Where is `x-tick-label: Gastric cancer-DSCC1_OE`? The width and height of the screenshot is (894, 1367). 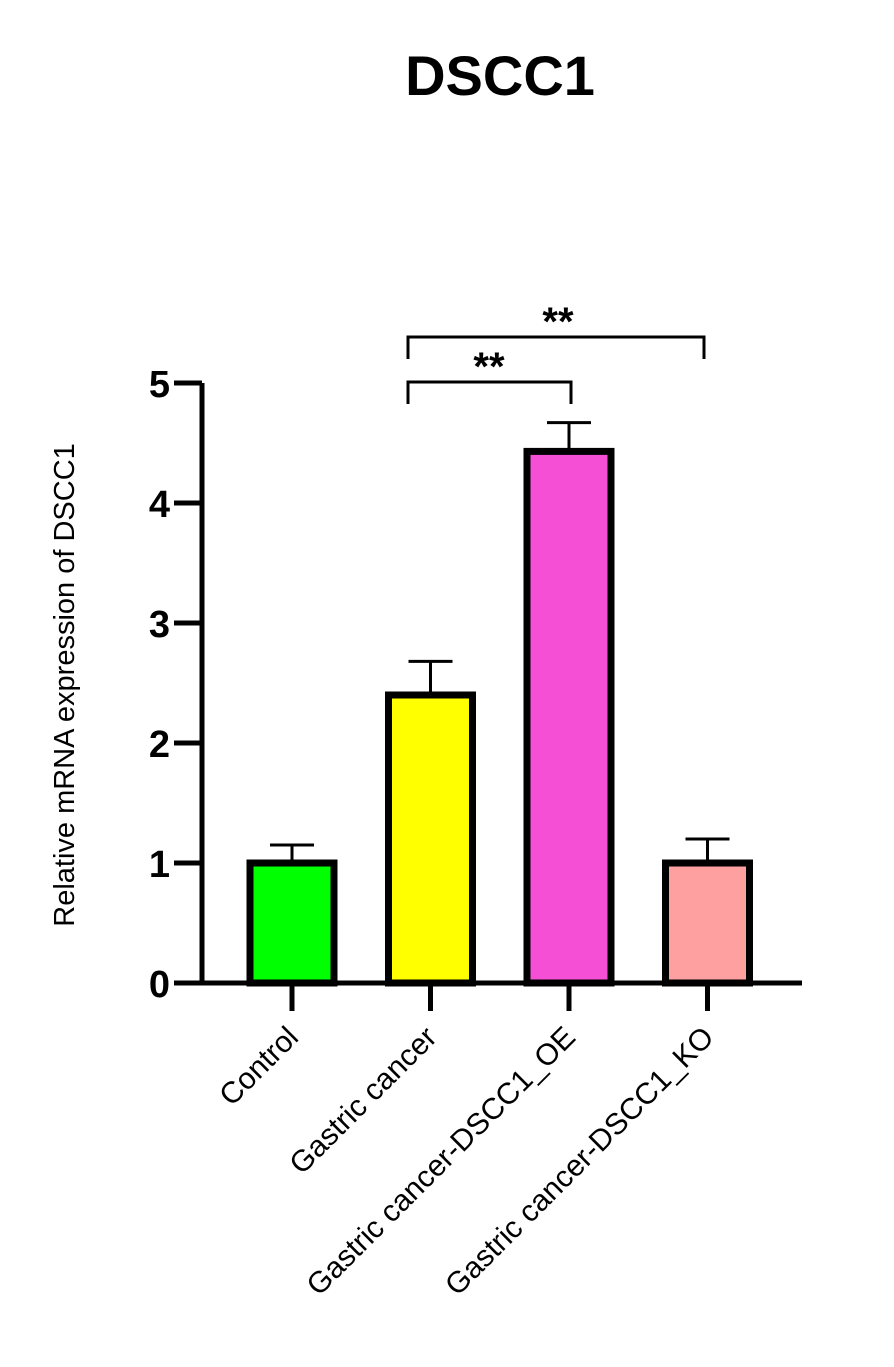
x-tick-label: Gastric cancer-DSCC1_OE is located at coordinates (441, 1162).